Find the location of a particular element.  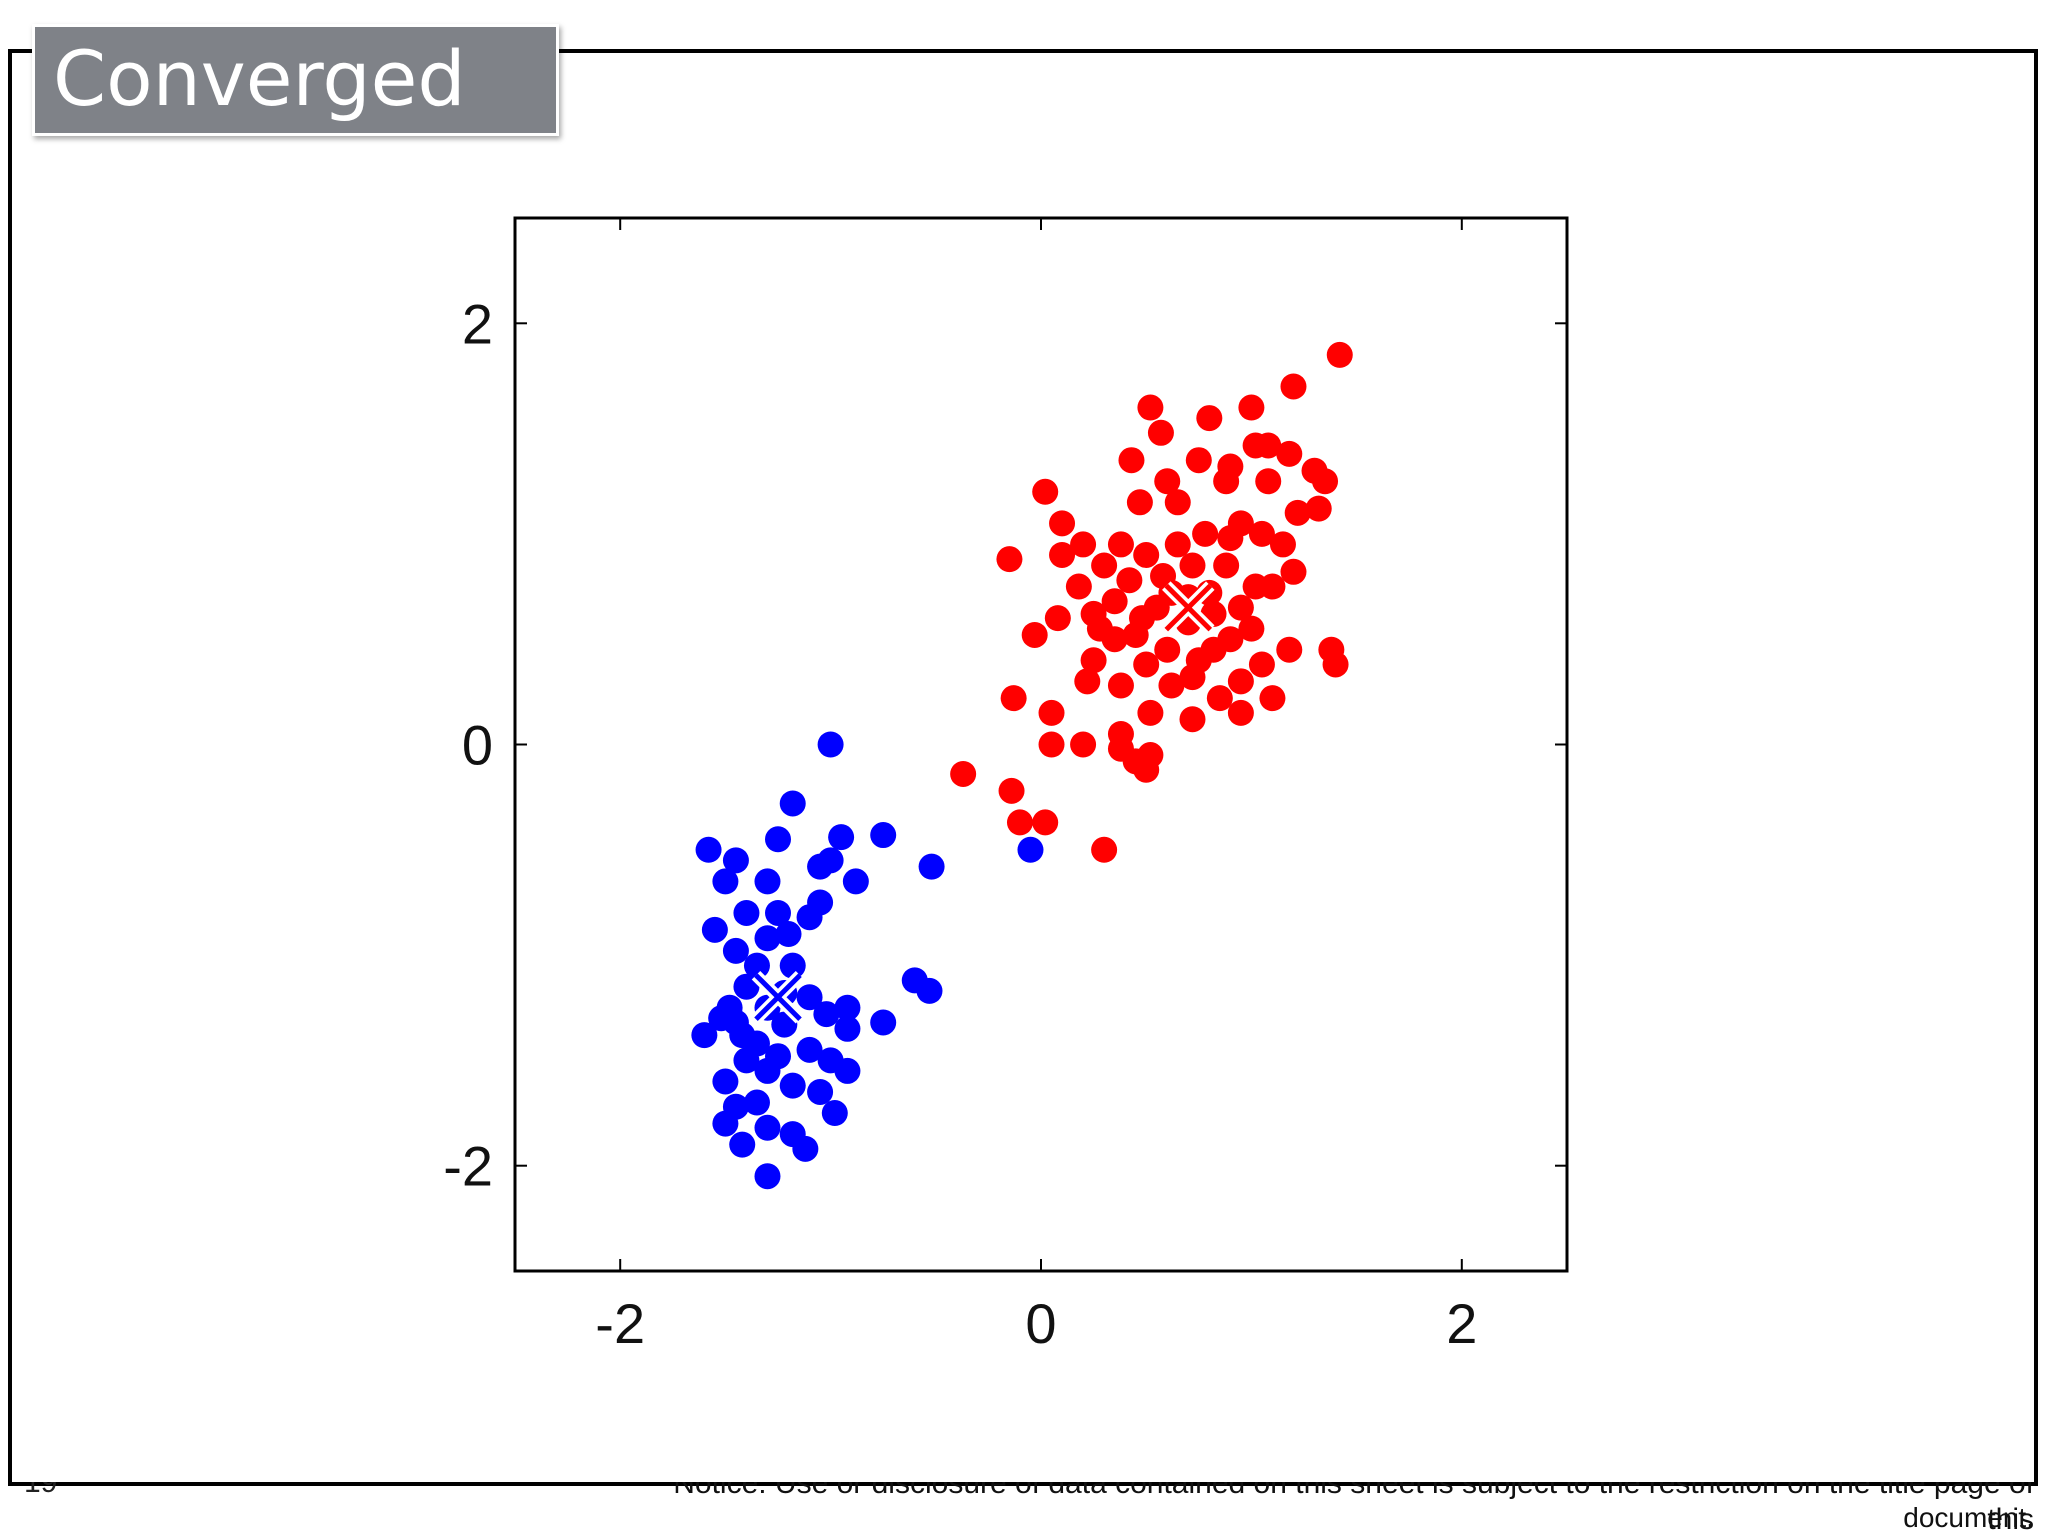

footer-notice-continued: document. is located at coordinates (1968, 1517).